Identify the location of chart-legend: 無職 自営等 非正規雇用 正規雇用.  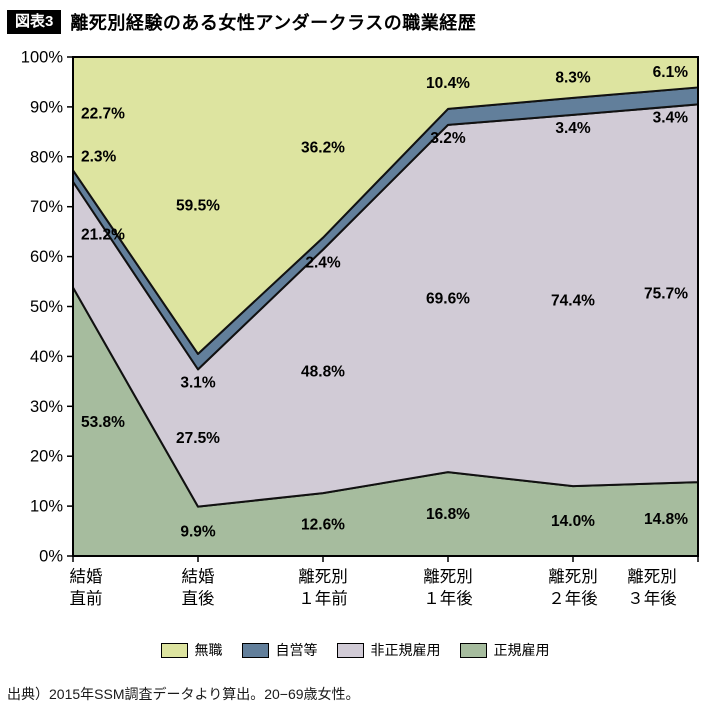
(355, 650).